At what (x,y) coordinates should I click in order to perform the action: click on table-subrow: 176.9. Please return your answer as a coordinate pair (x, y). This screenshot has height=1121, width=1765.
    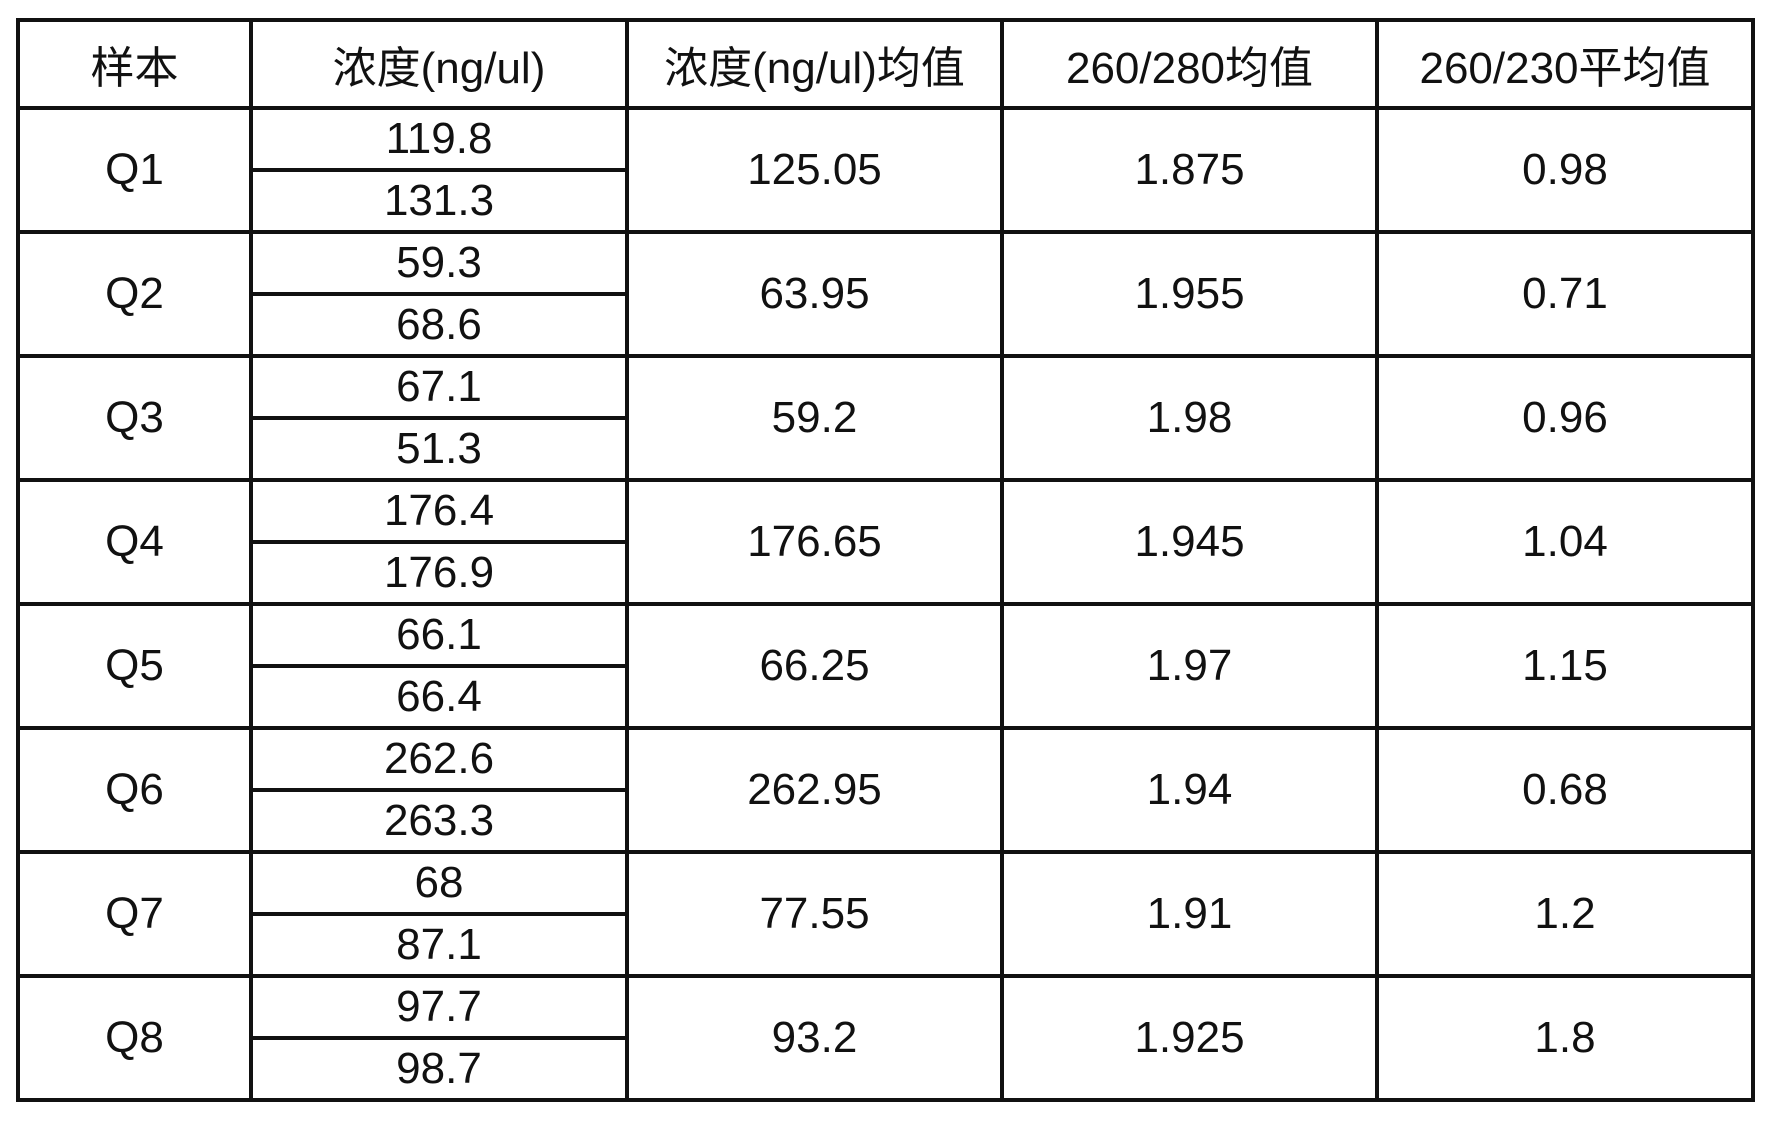
    Looking at the image, I should click on (885, 573).